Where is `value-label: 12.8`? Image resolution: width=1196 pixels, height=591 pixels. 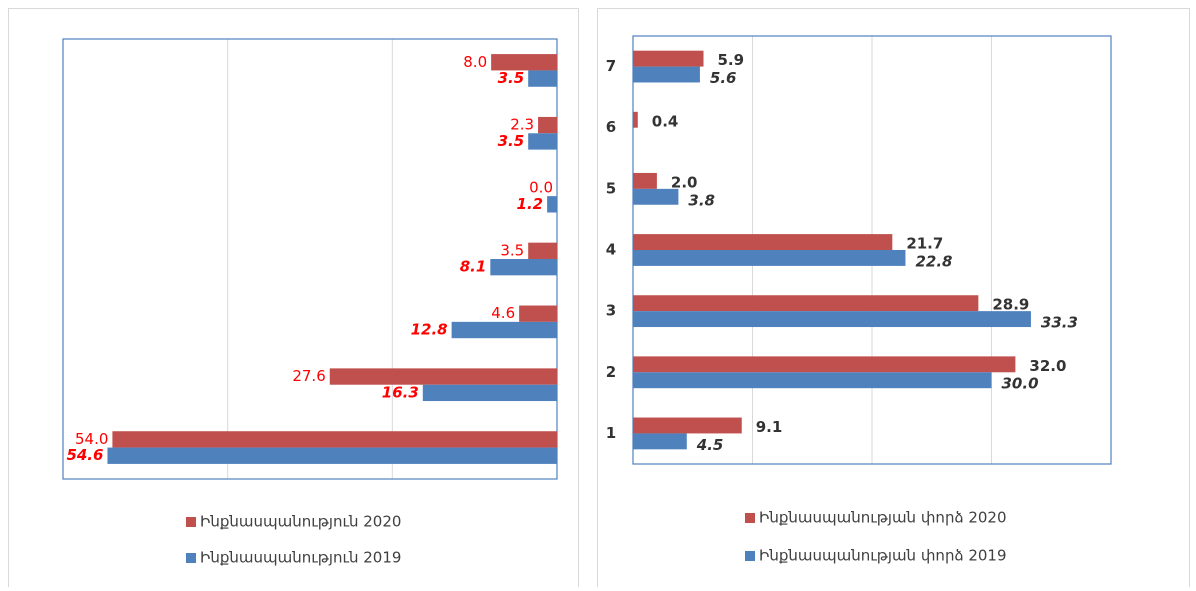 value-label: 12.8 is located at coordinates (429, 330).